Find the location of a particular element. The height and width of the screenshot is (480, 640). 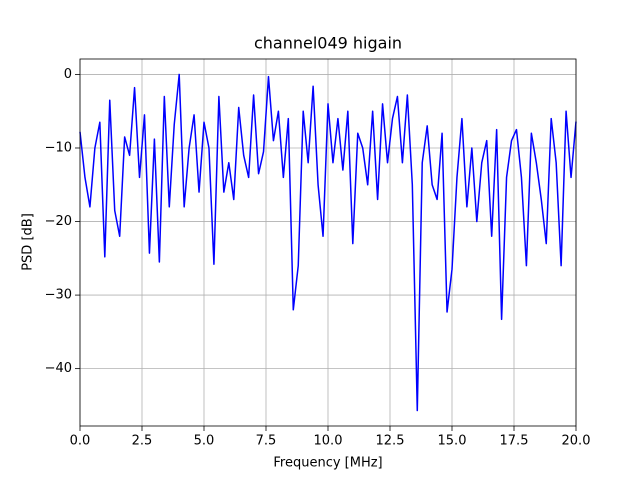

x-tick-label: 10.0 is located at coordinates (328, 441).